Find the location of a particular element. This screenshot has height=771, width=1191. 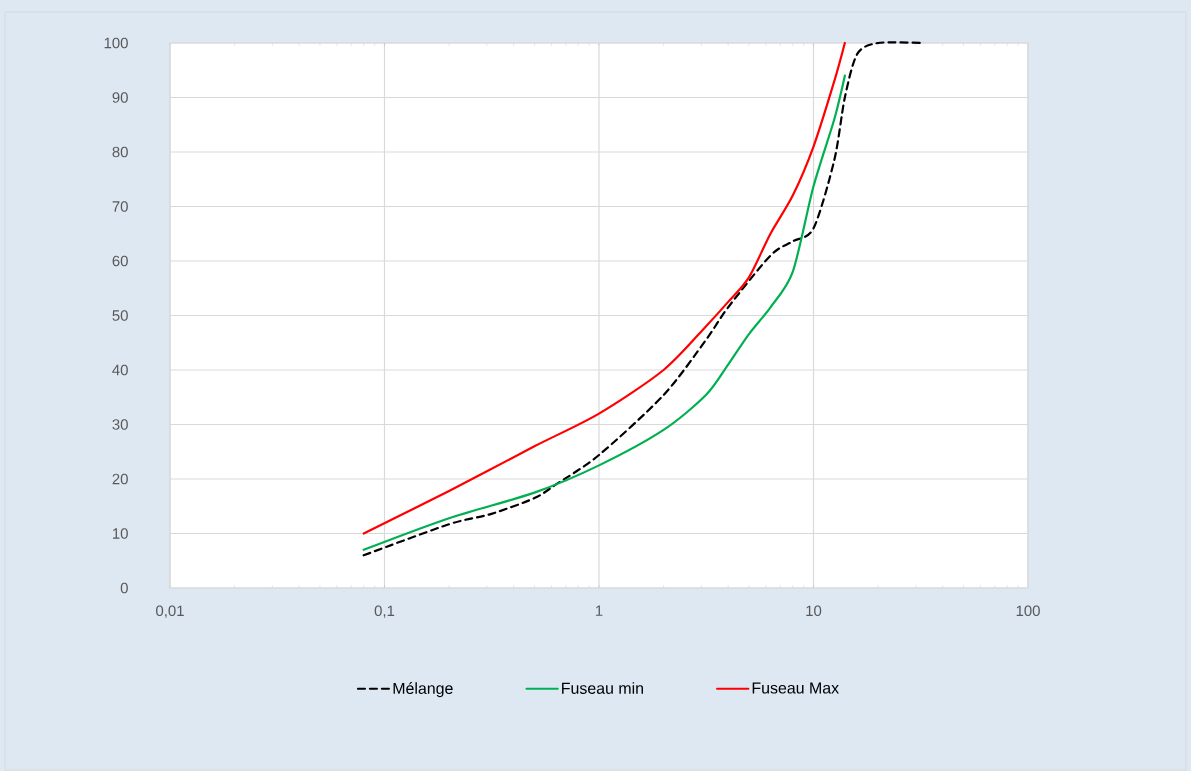

y-tick-label: 50 is located at coordinates (120, 315).